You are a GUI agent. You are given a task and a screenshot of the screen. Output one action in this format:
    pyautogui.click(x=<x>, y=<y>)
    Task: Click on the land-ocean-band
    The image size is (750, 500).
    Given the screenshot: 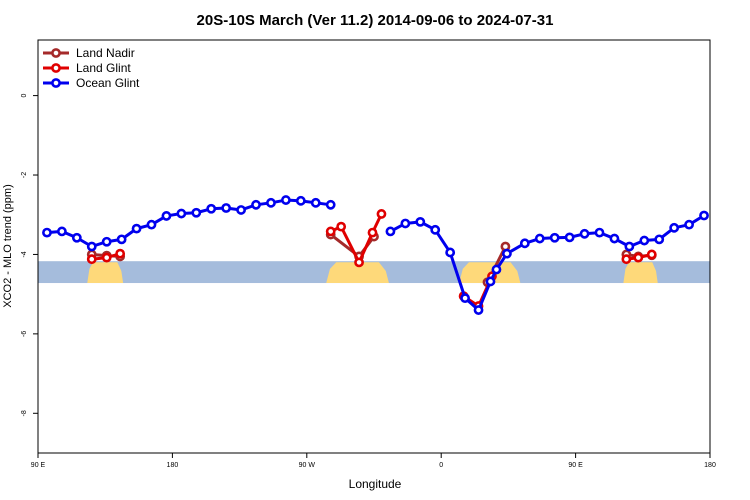 What is the action you would take?
    pyautogui.click(x=374, y=272)
    